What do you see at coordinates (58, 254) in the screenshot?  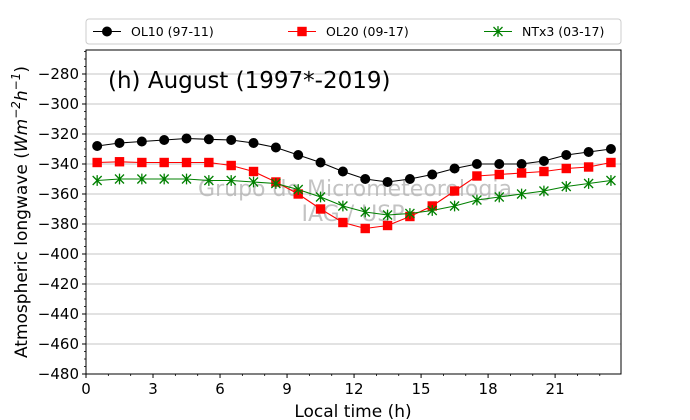 I see `y-tick-label-4: −400` at bounding box center [58, 254].